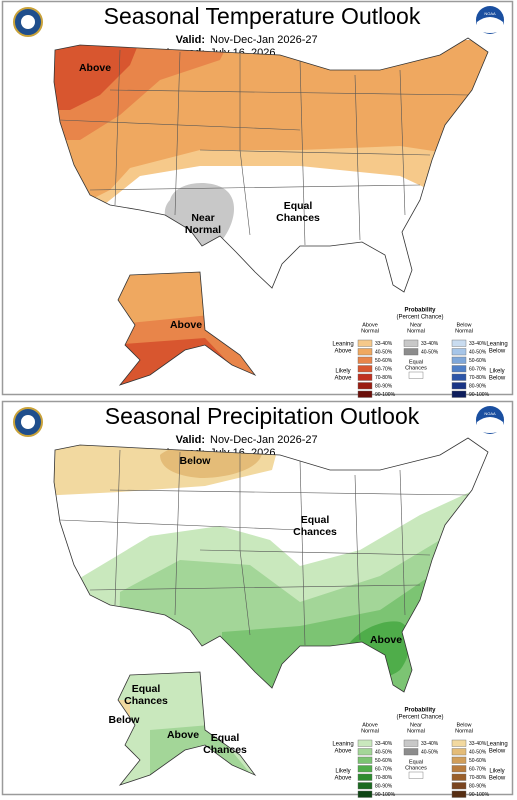 The image size is (517, 800). Describe the element at coordinates (97, 75) in the screenshot. I see `outlook-zone` at that location.